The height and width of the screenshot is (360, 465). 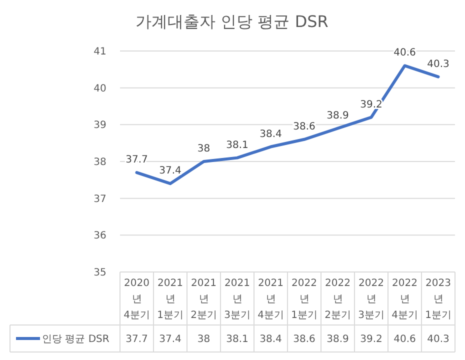 What do you see at coordinates (438, 64) in the screenshot?
I see `annotation: 40.3` at bounding box center [438, 64].